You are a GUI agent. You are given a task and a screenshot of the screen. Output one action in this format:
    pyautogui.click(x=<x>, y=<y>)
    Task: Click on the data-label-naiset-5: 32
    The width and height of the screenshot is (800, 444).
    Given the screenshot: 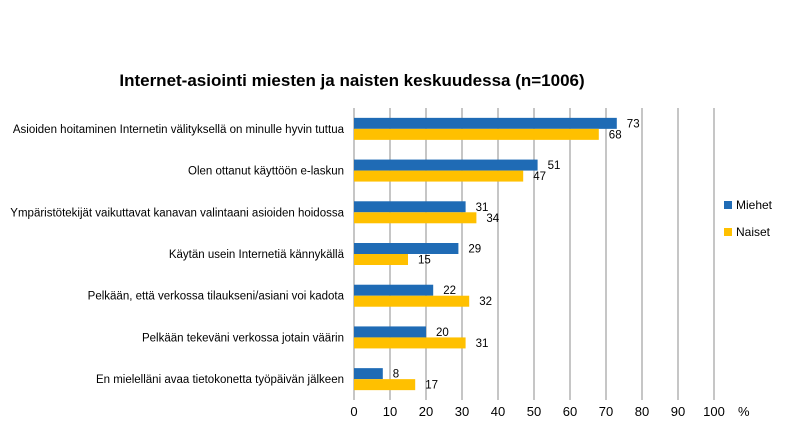 What is the action you would take?
    pyautogui.click(x=485, y=302)
    